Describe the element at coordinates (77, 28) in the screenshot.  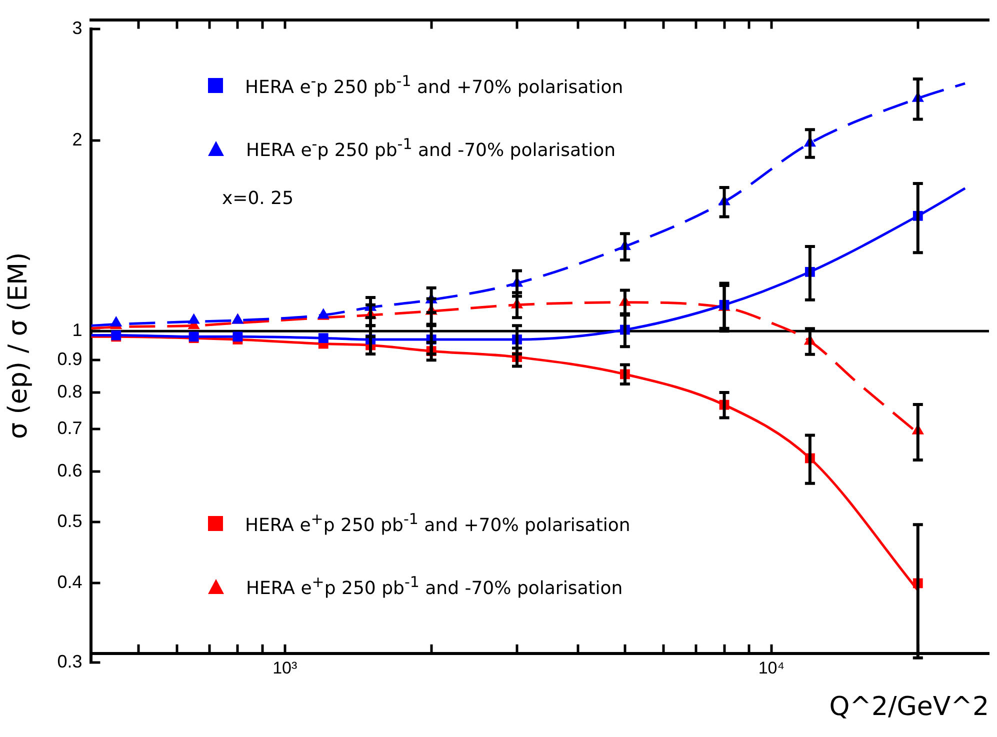
I see `y-tick-label: 3` at that location.